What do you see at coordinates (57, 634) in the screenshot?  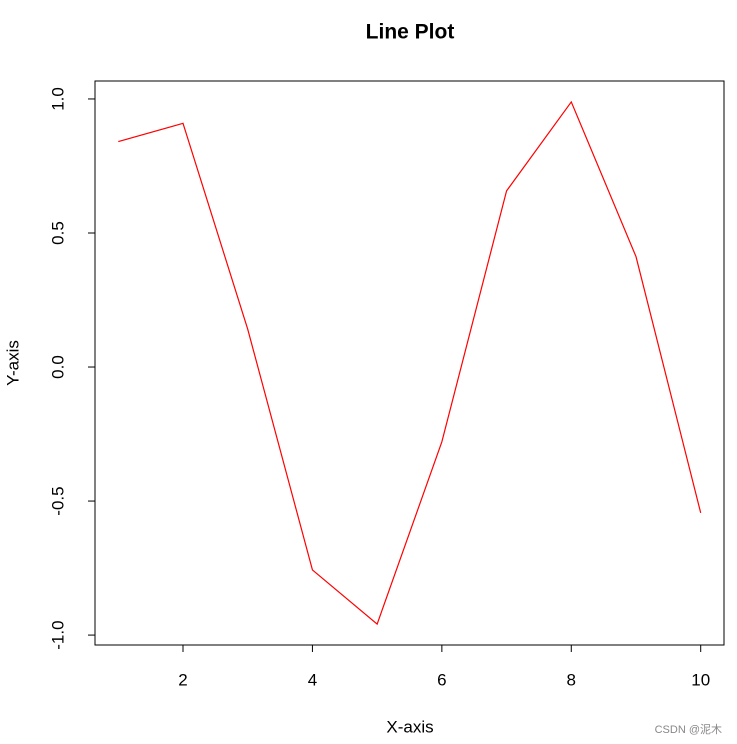 I see `y-tick-label: -1.0` at bounding box center [57, 634].